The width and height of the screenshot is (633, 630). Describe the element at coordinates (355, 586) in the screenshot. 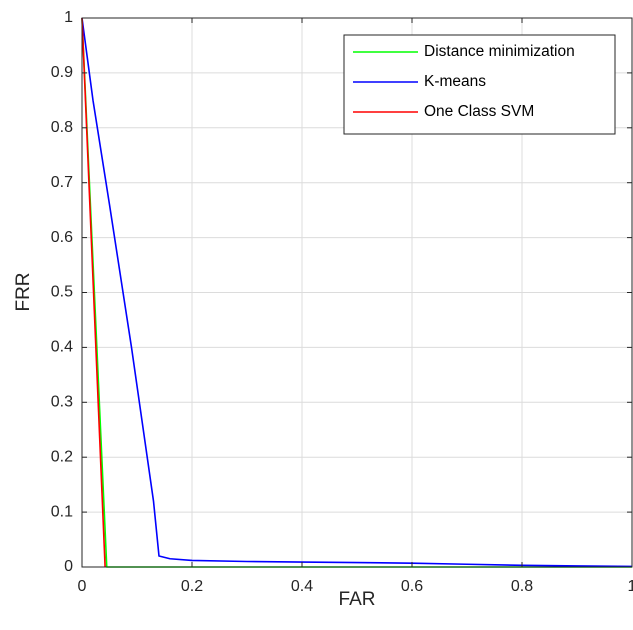

I see `x-tick-labels: 0 0.2 0.4 0.6 0.8 1` at that location.